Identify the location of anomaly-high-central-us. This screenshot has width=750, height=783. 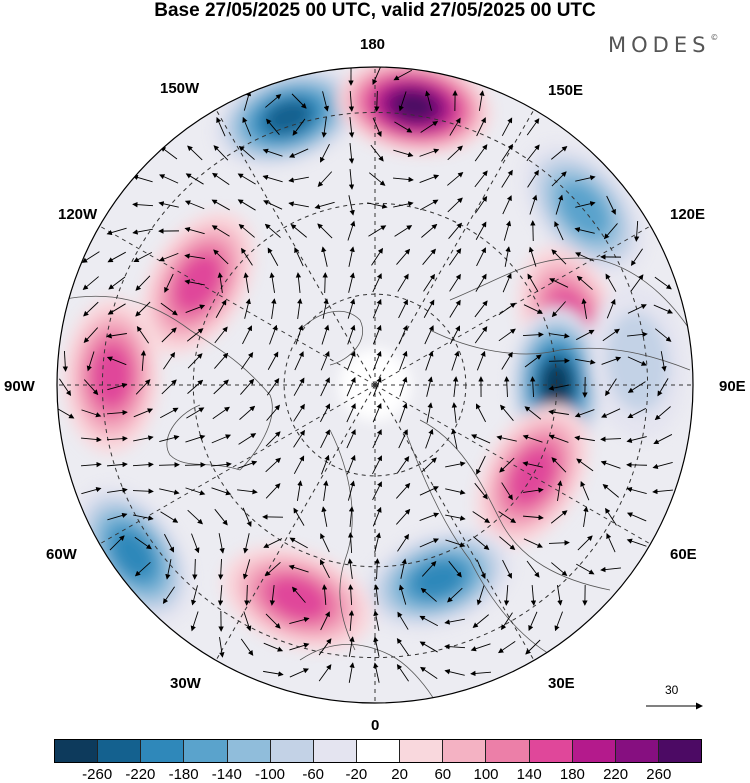
(111, 375).